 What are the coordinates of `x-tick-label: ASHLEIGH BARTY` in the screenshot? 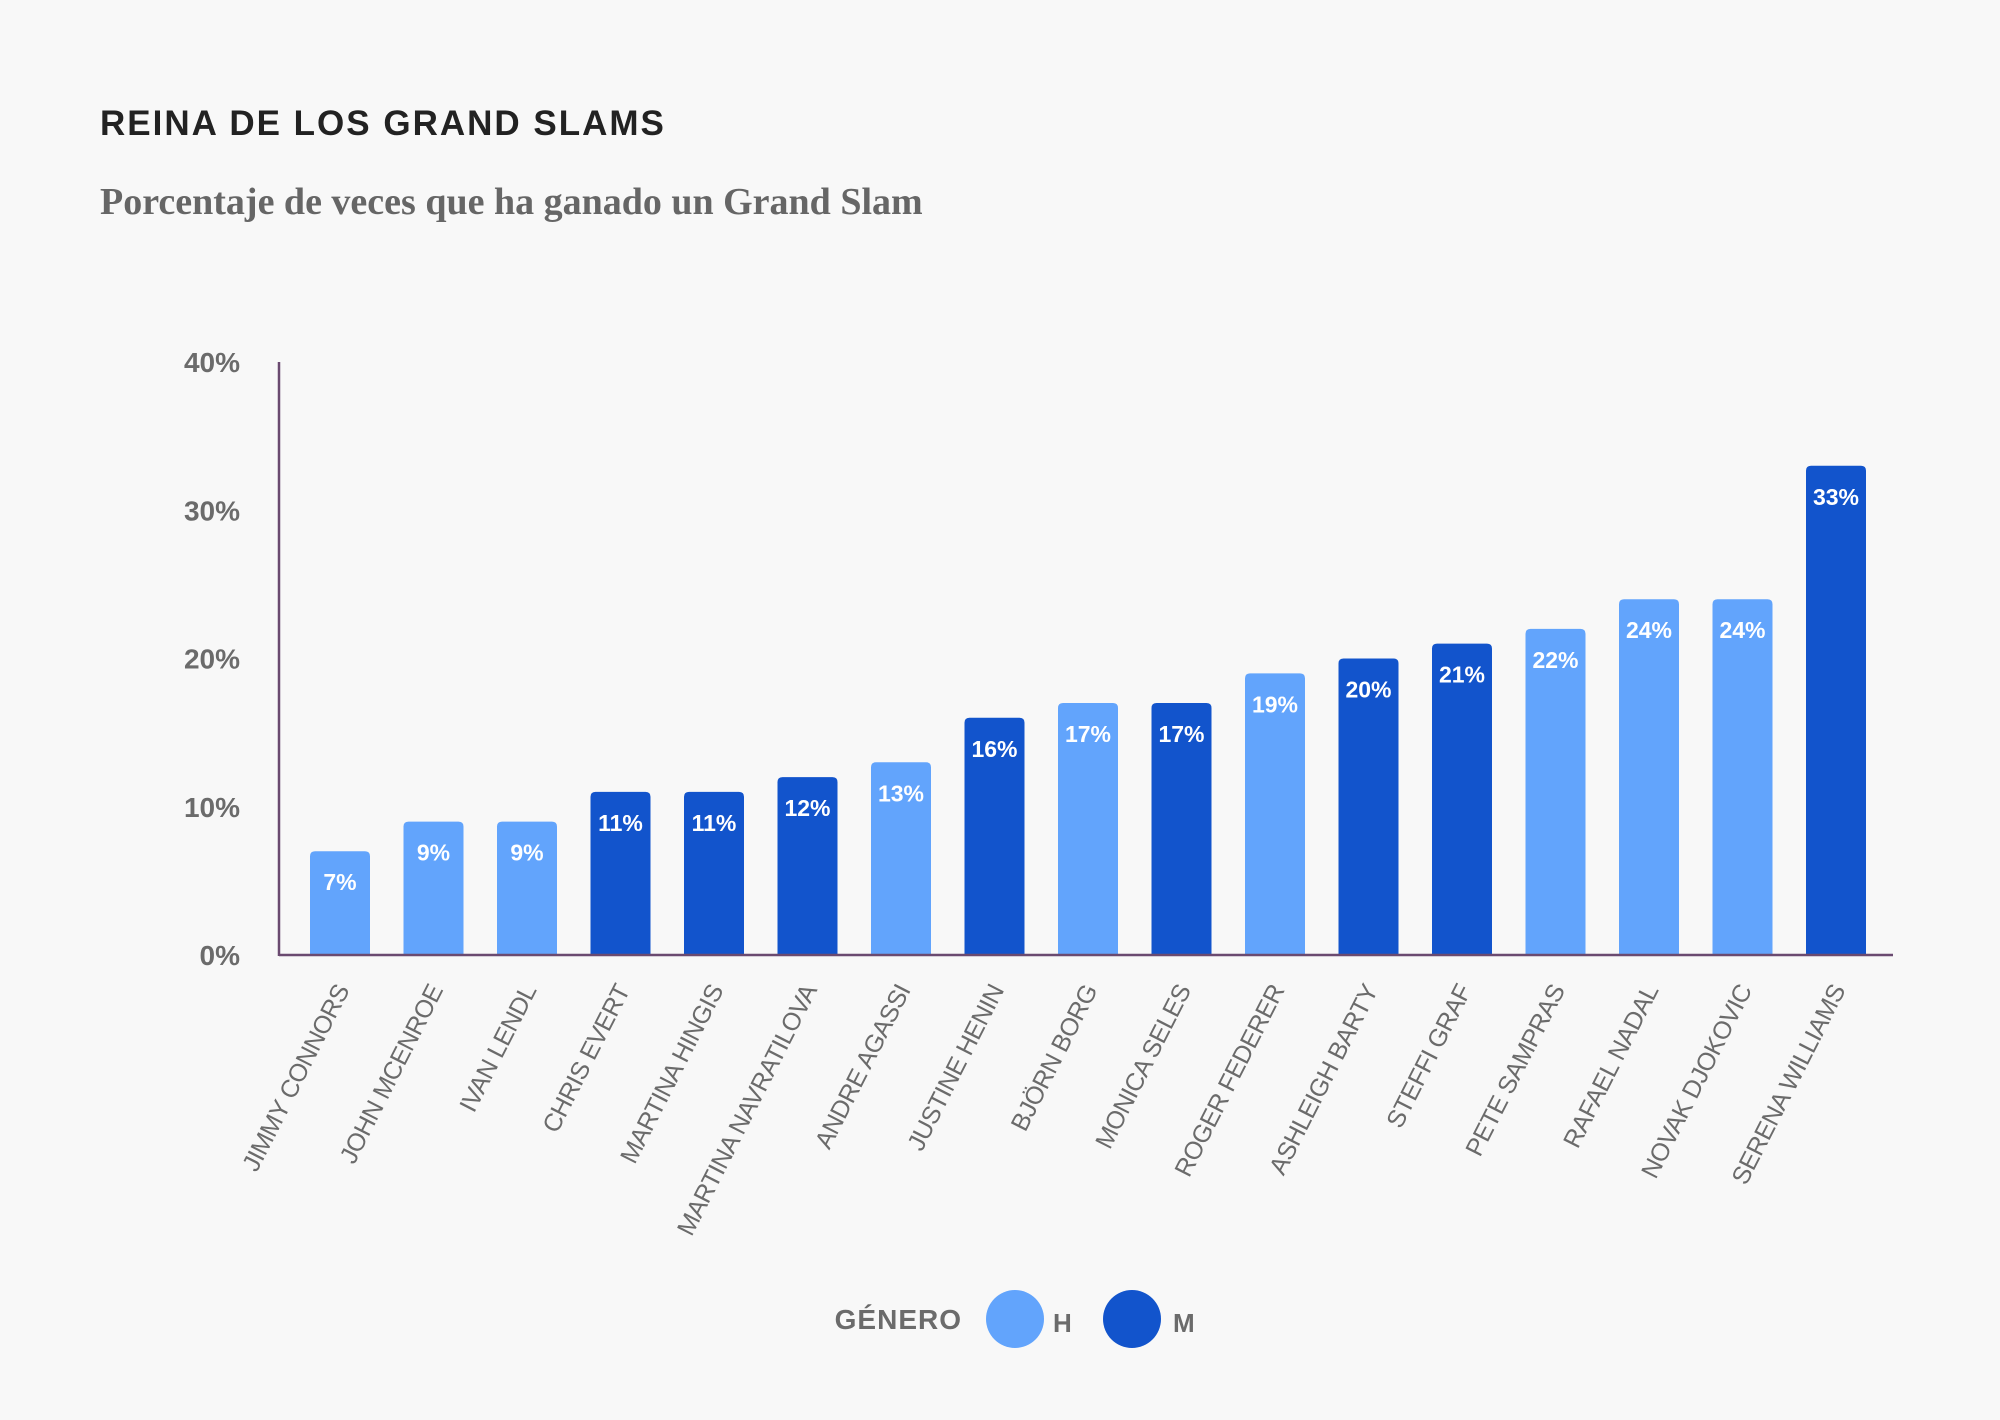 It's located at (1324, 1079).